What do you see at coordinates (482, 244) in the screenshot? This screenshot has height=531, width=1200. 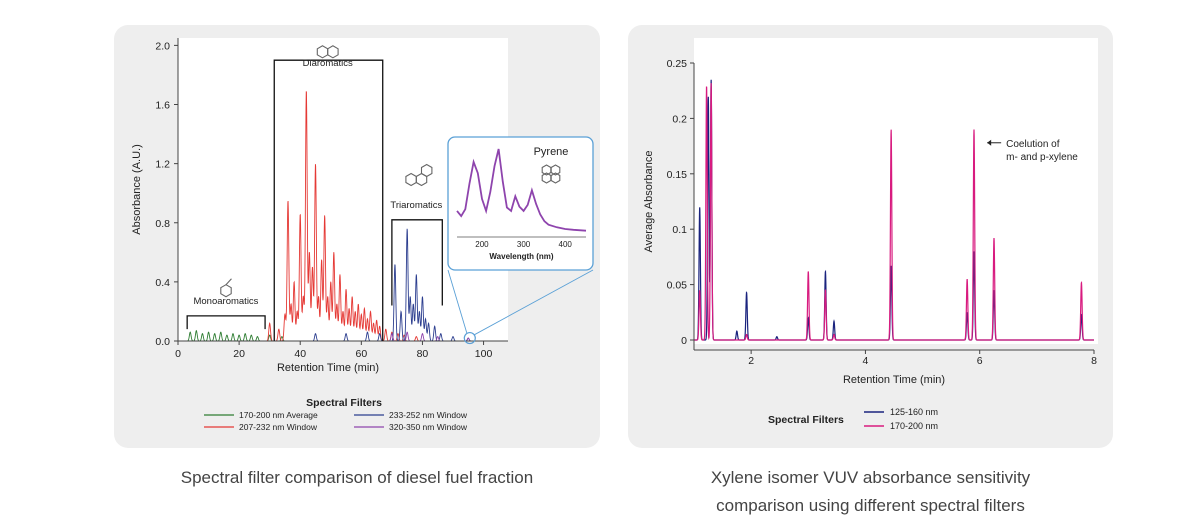 I see `inset-x-tick-label: 200` at bounding box center [482, 244].